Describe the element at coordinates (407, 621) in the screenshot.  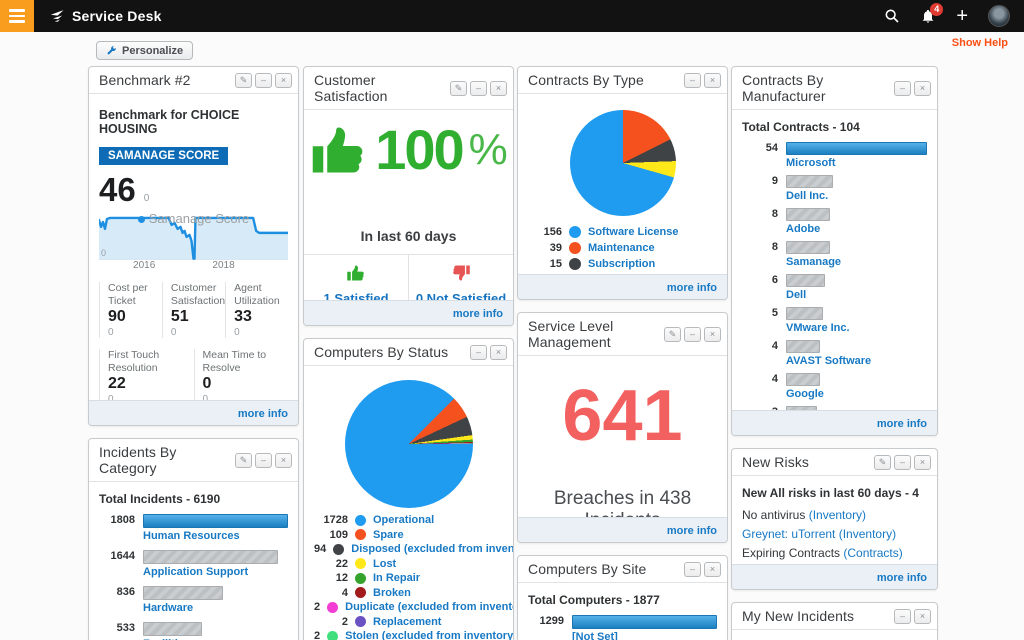
I see `legend-label-link: Replacement` at that location.